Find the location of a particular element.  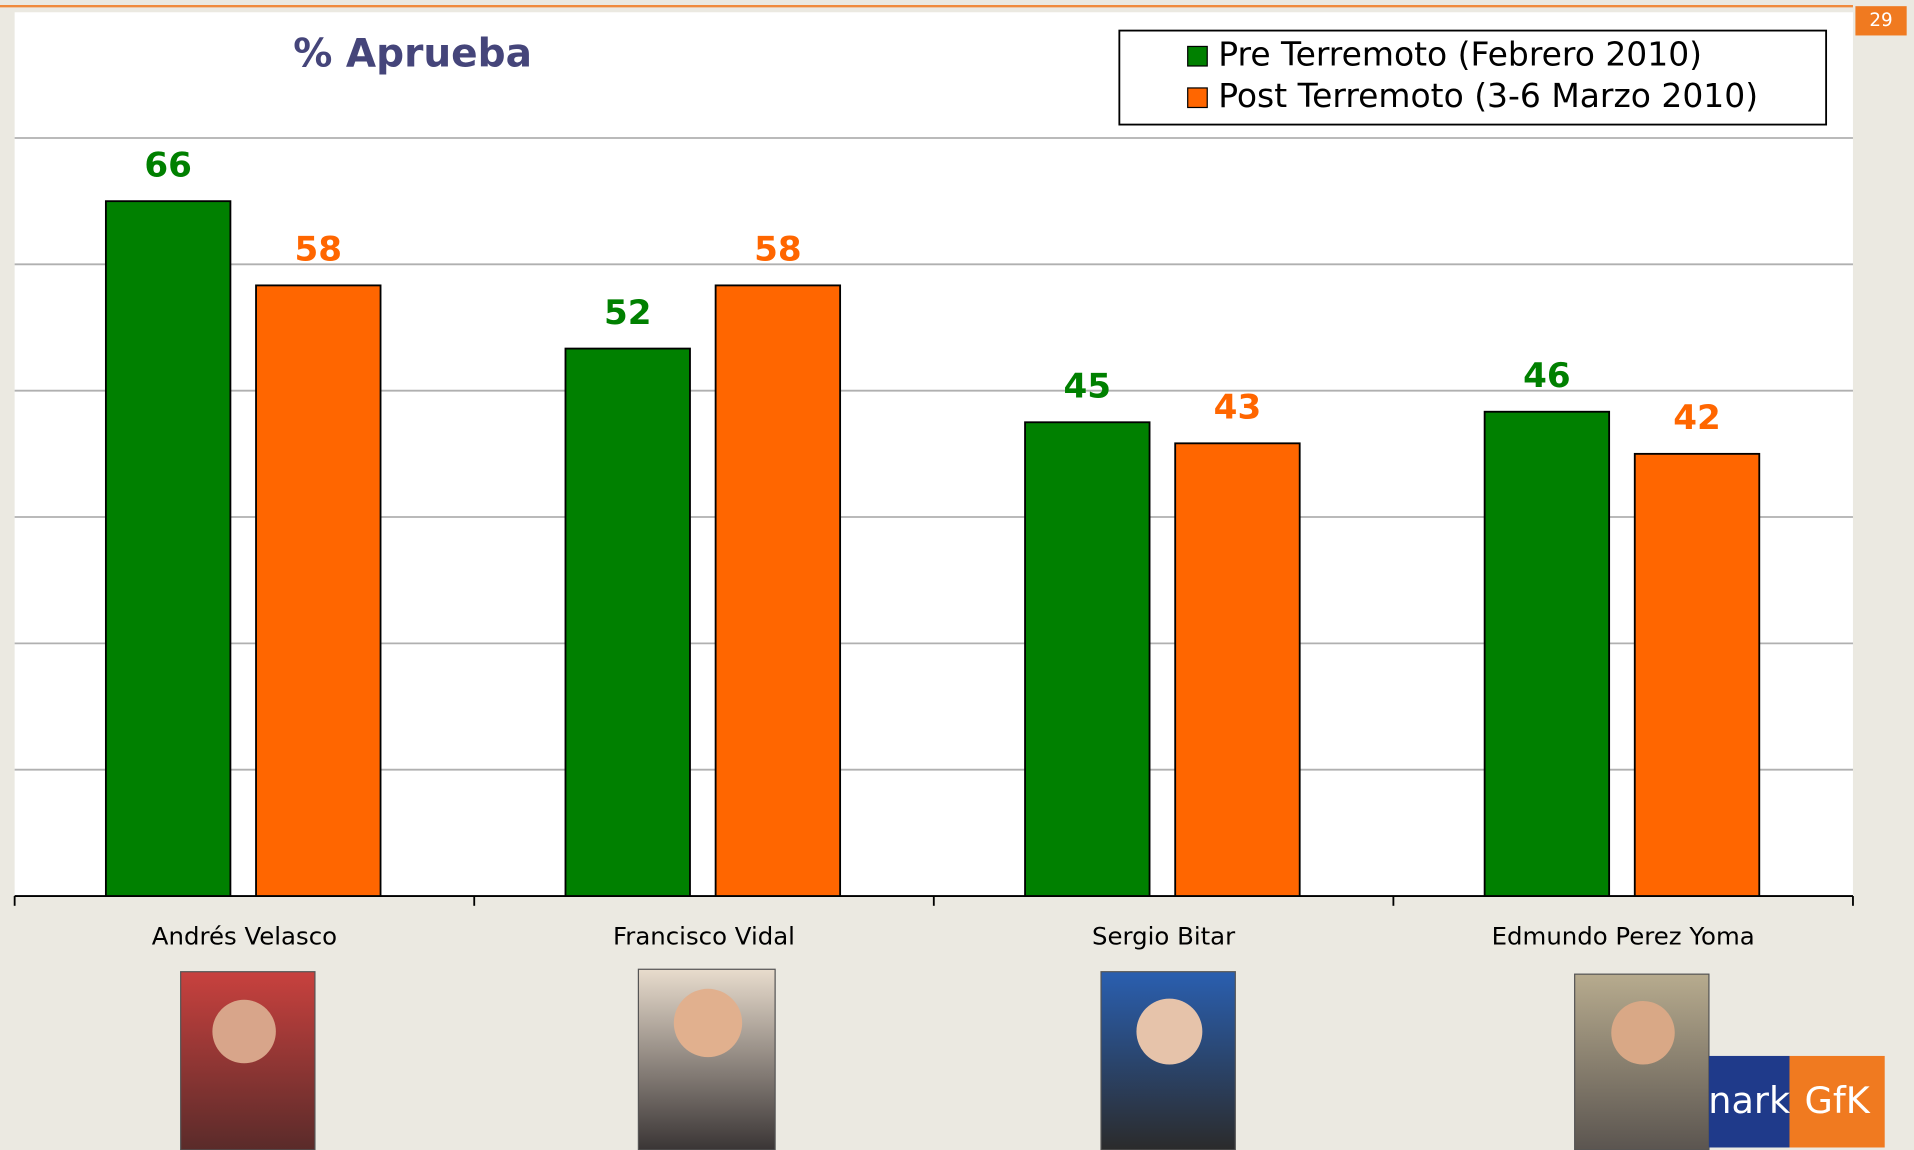

page-number: 29 is located at coordinates (1880, 20).